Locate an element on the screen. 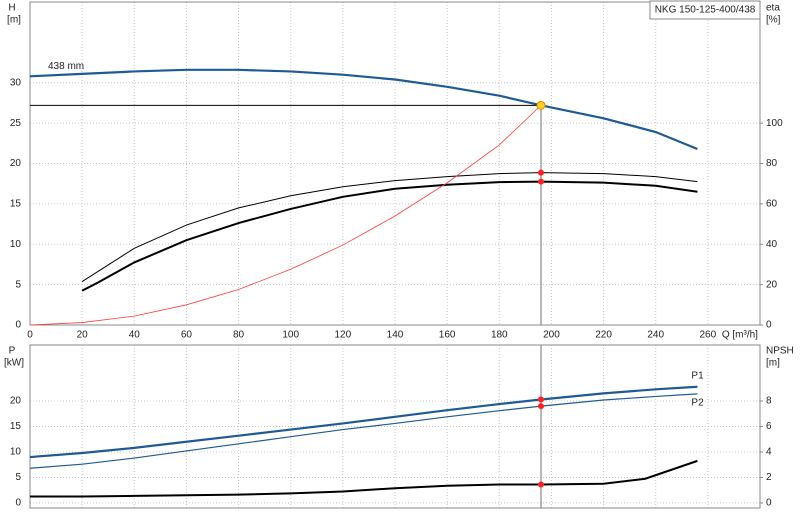  x-tick-label: 140 is located at coordinates (395, 335).